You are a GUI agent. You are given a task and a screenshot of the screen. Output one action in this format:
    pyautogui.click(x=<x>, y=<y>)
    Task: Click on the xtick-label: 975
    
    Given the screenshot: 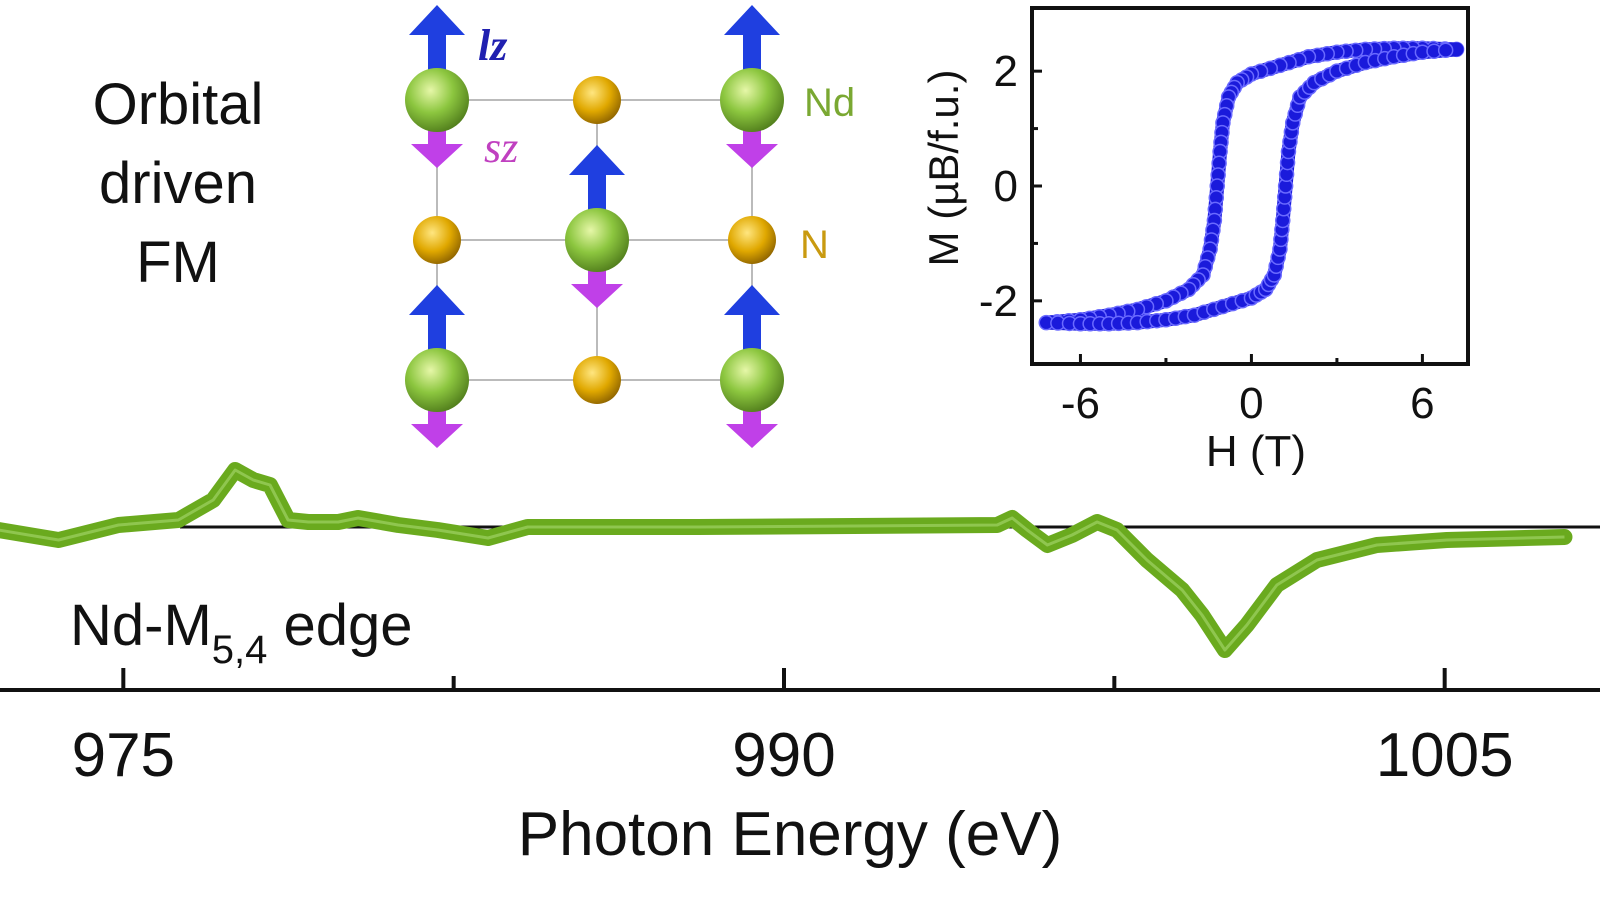 What is the action you would take?
    pyautogui.click(x=123, y=755)
    